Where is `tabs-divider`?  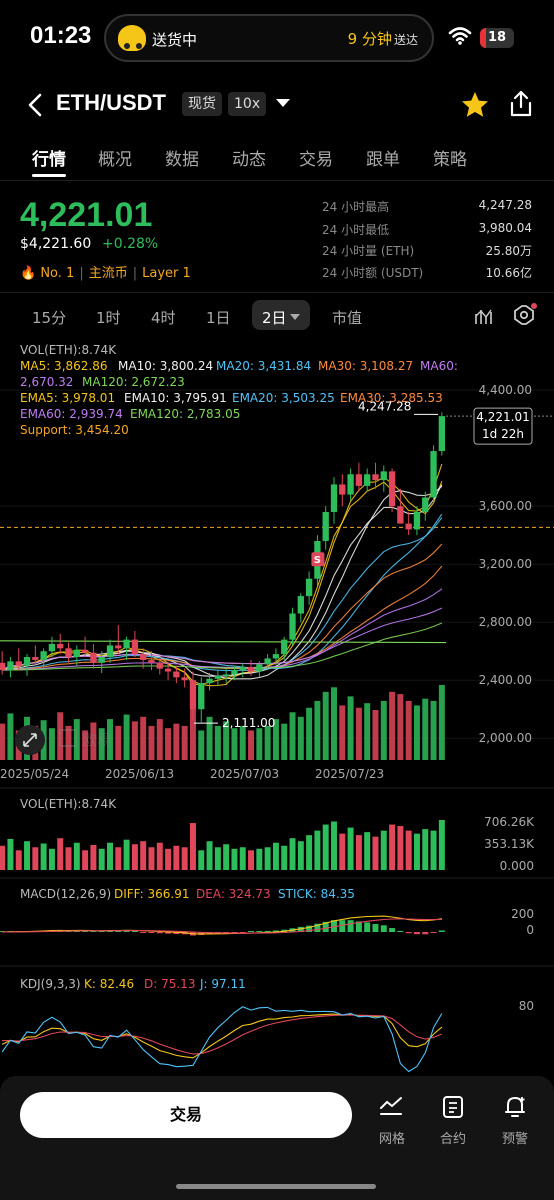 tabs-divider is located at coordinates (277, 180).